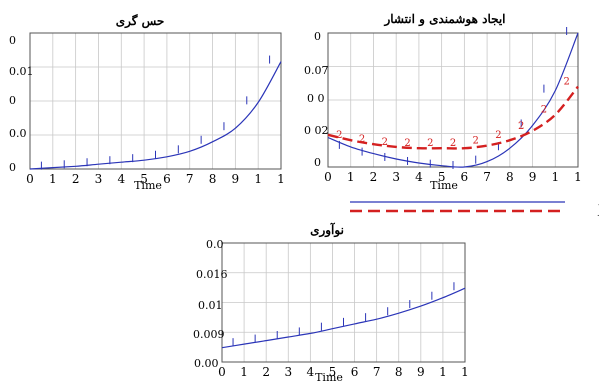  Describe the element at coordinates (327, 229) in the screenshot. I see `chart-title: نوآوری` at that location.